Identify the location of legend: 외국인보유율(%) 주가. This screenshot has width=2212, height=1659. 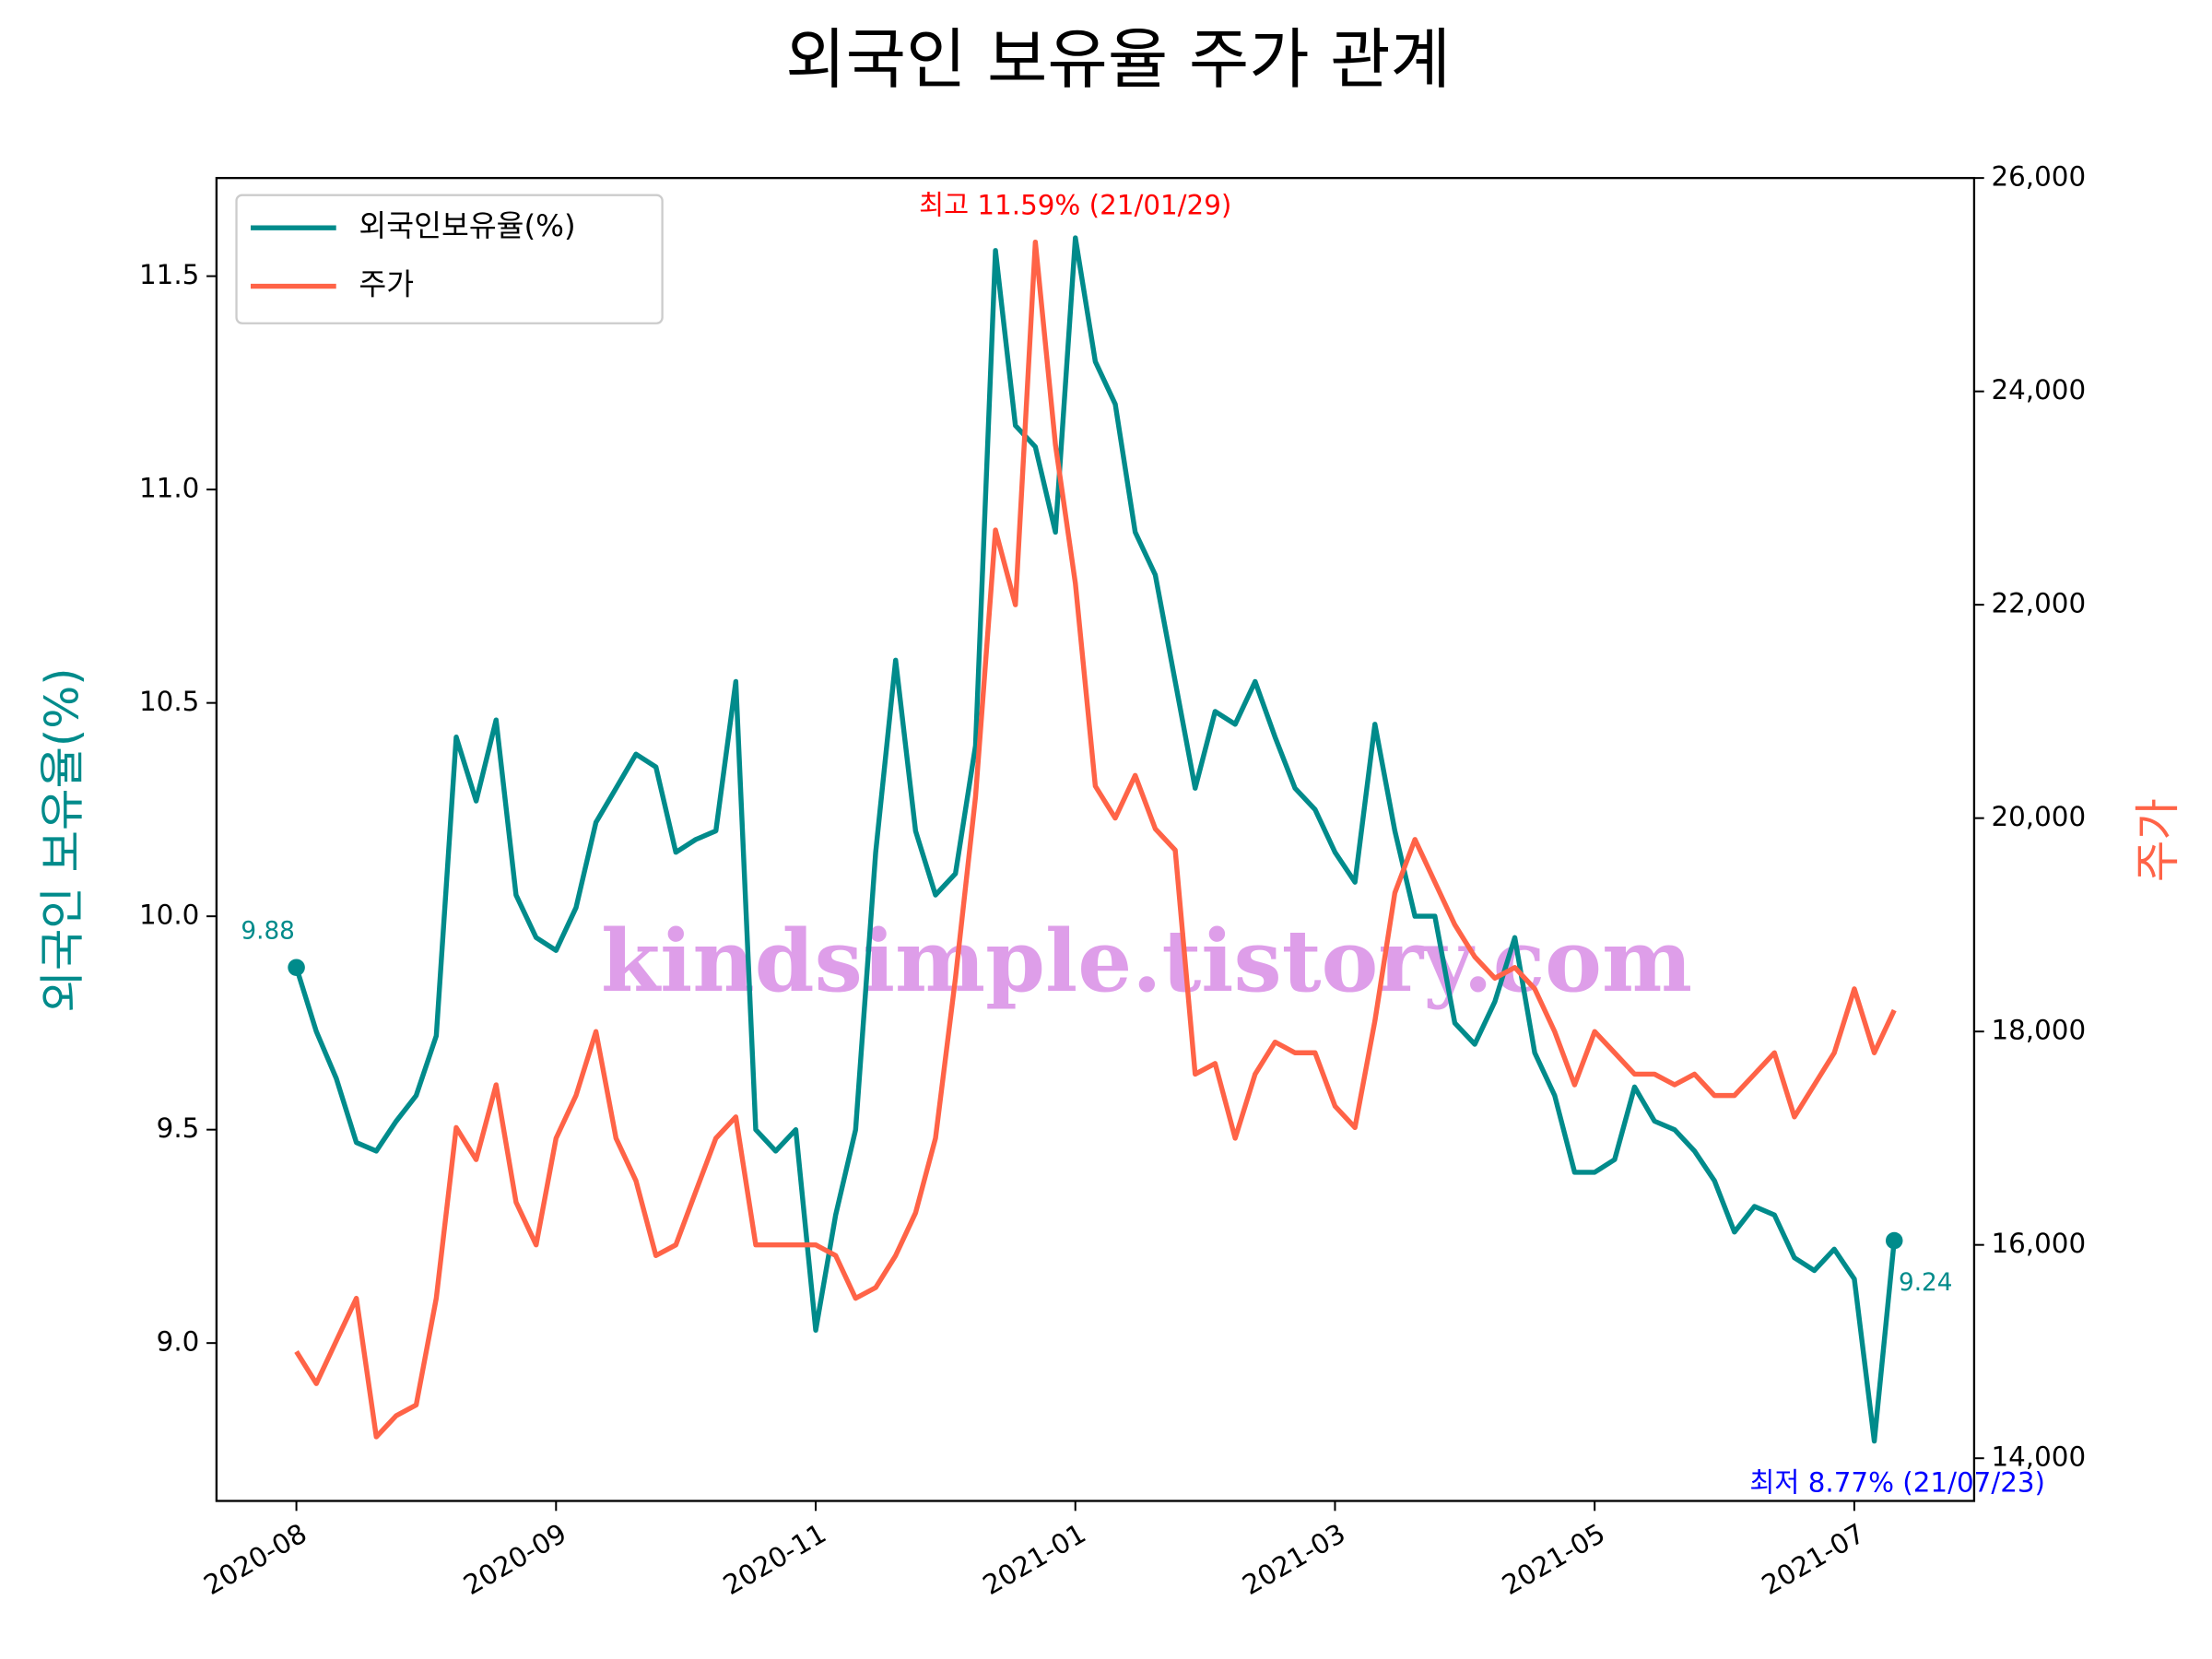
(449, 259).